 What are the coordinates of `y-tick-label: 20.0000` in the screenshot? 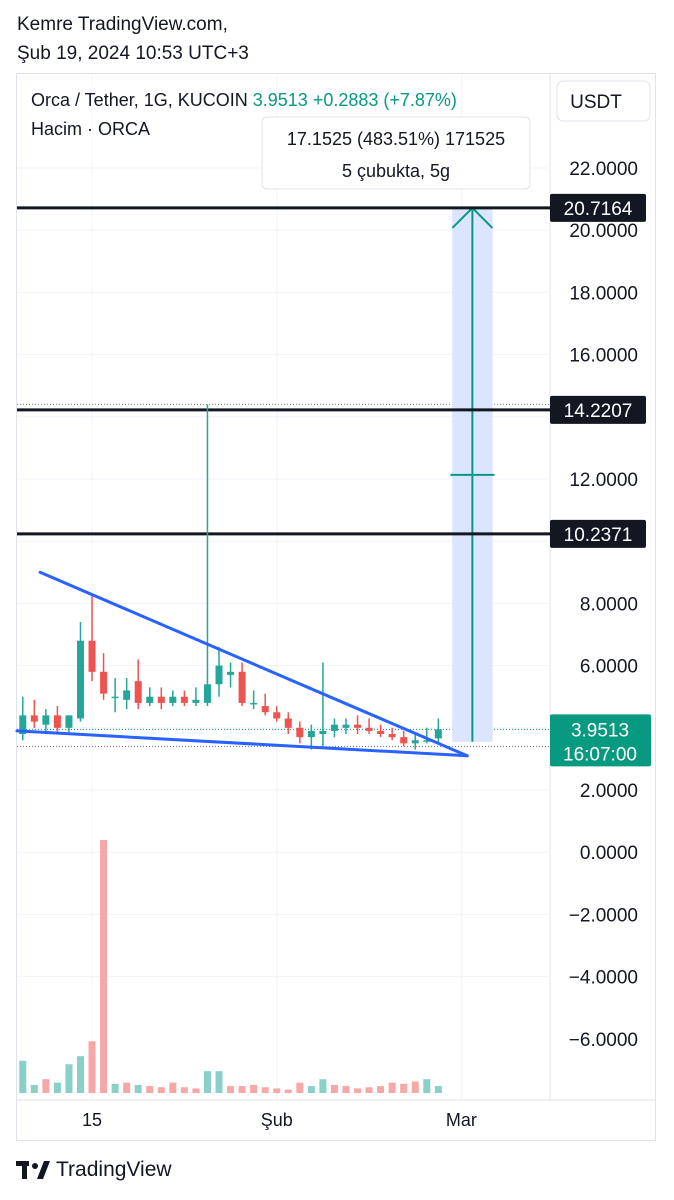 It's located at (603, 231).